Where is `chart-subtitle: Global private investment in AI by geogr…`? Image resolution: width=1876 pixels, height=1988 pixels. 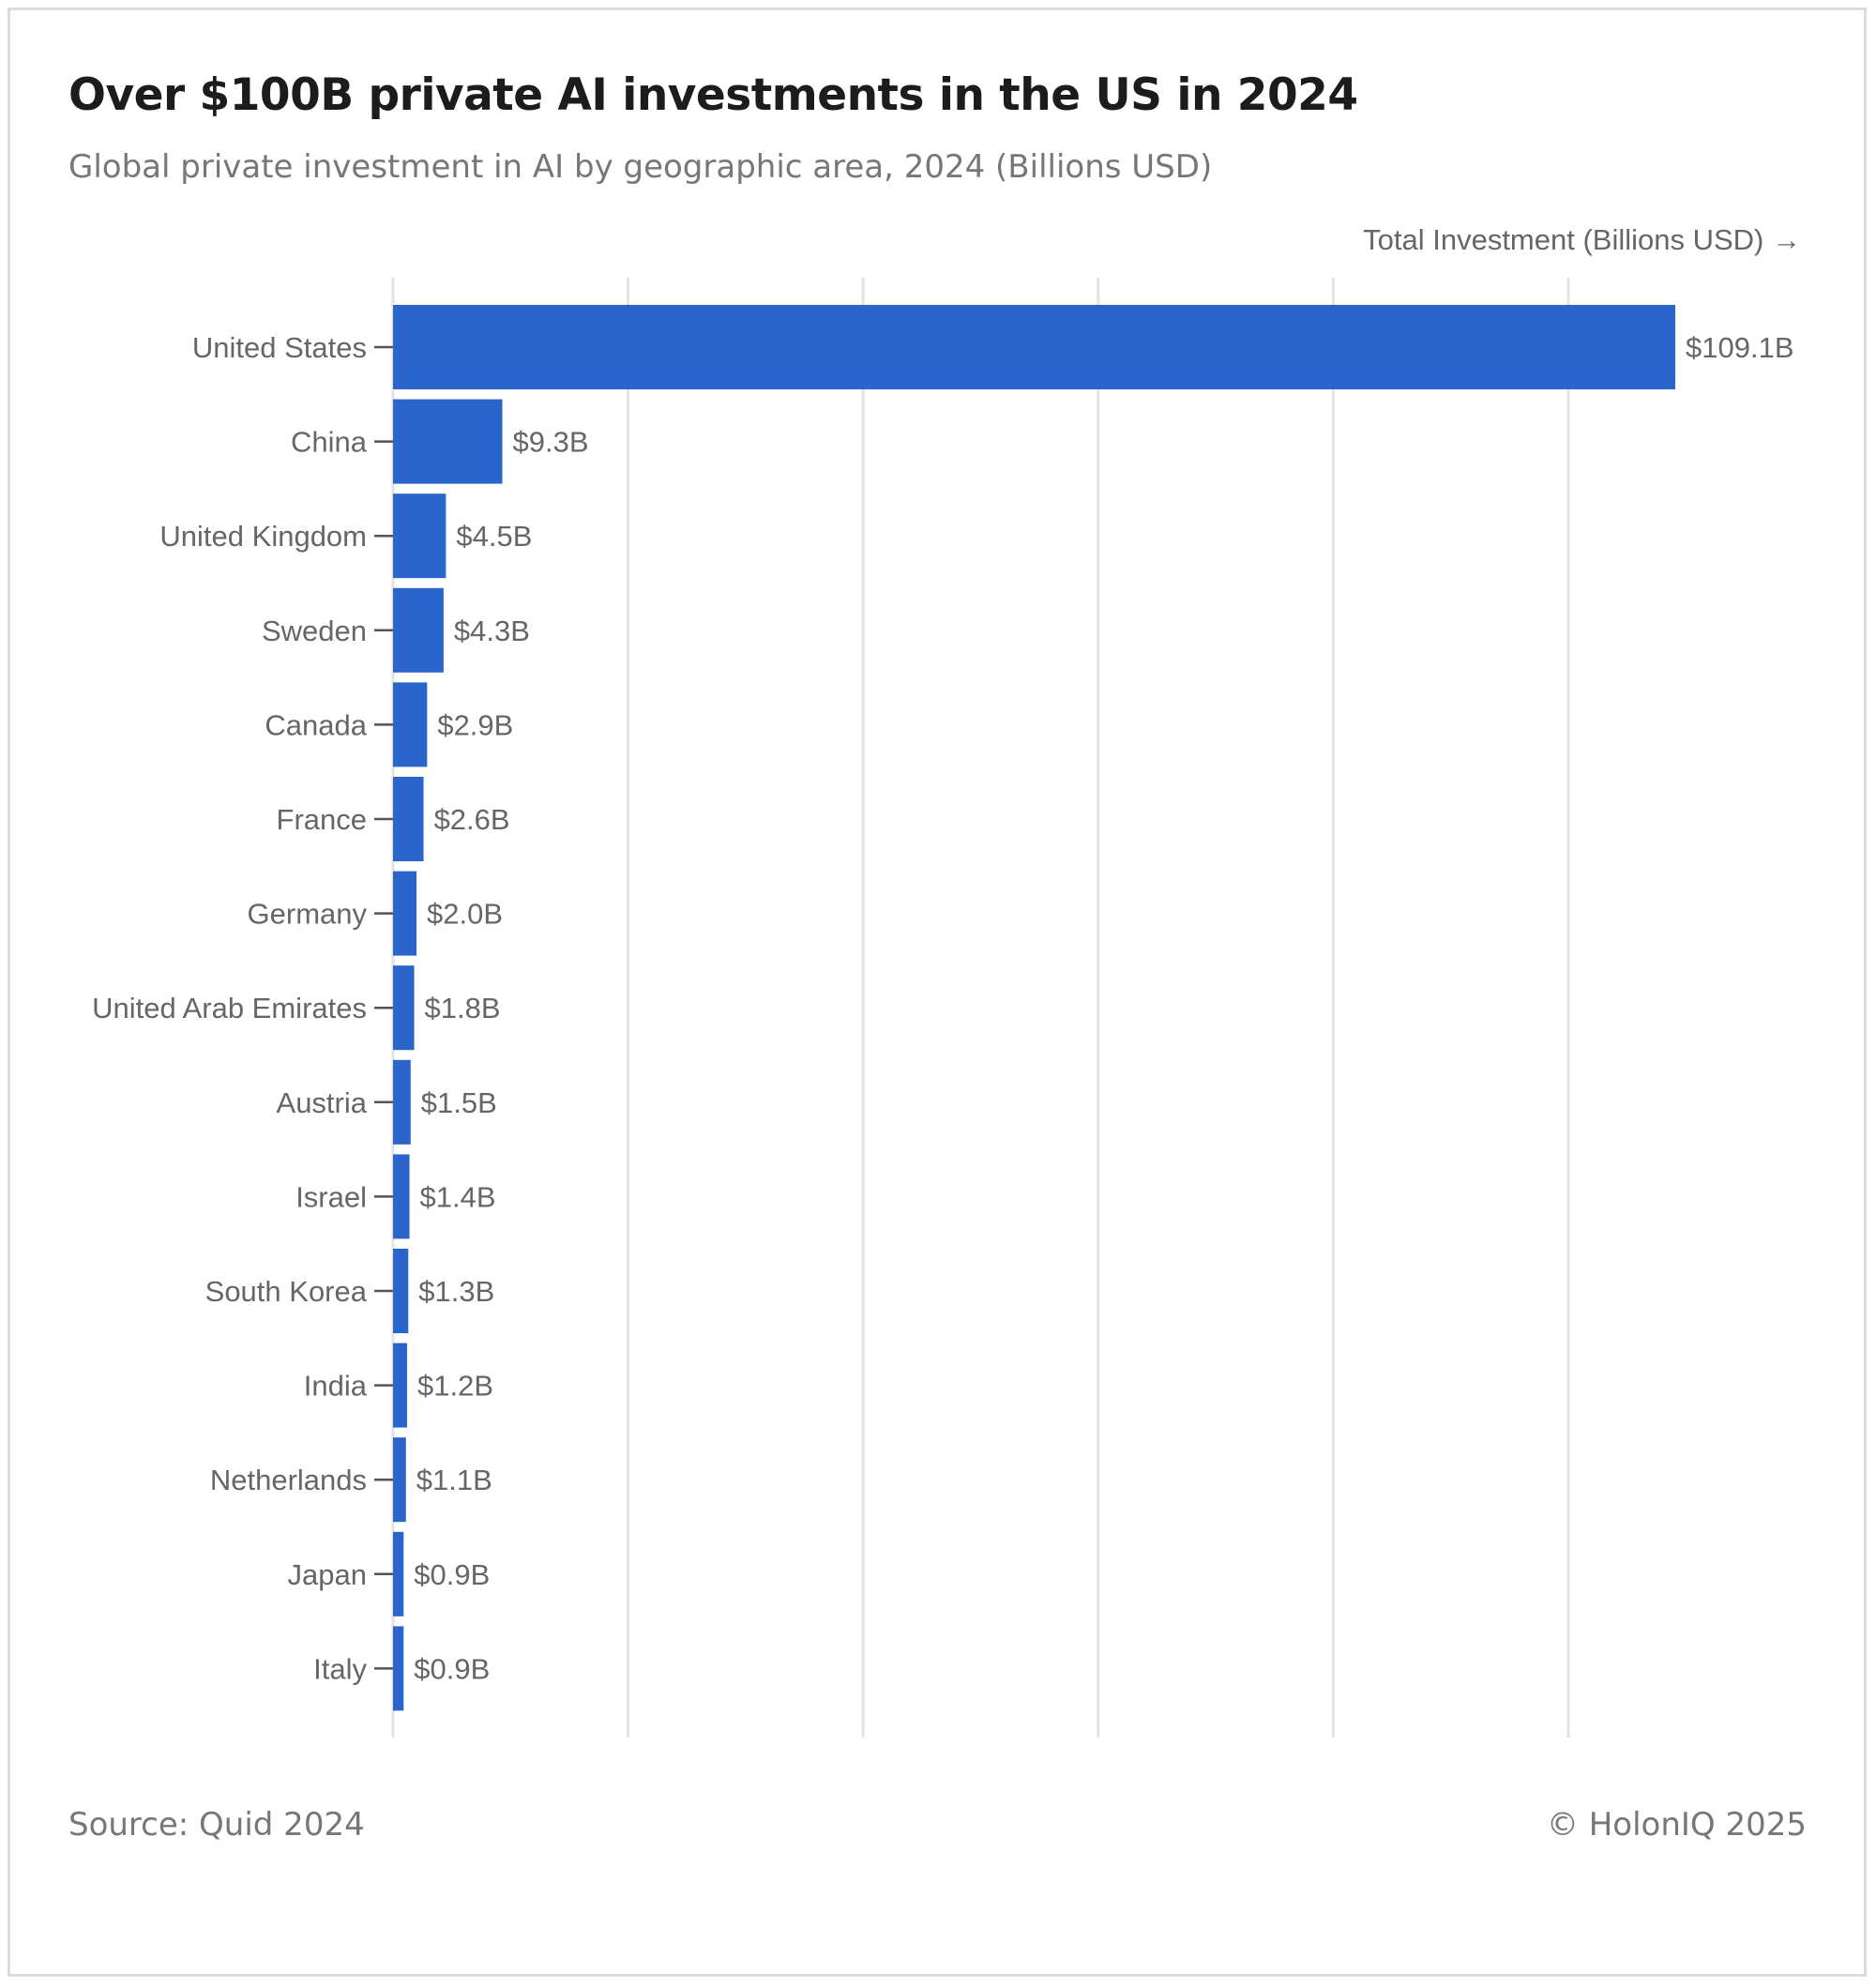
chart-subtitle: Global private investment in AI by geogr… is located at coordinates (640, 167).